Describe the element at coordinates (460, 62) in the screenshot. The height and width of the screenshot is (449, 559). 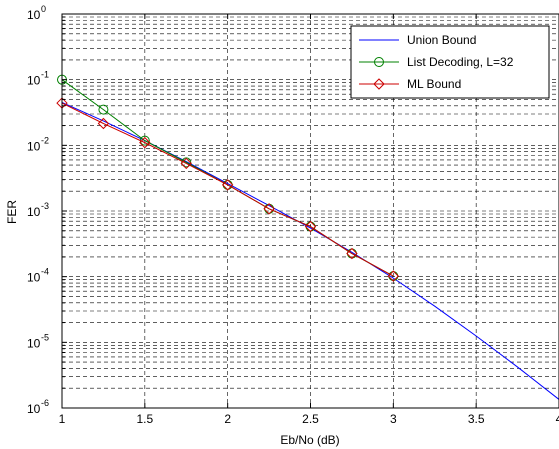
I see `legend-label: List Decoding, L=32` at that location.